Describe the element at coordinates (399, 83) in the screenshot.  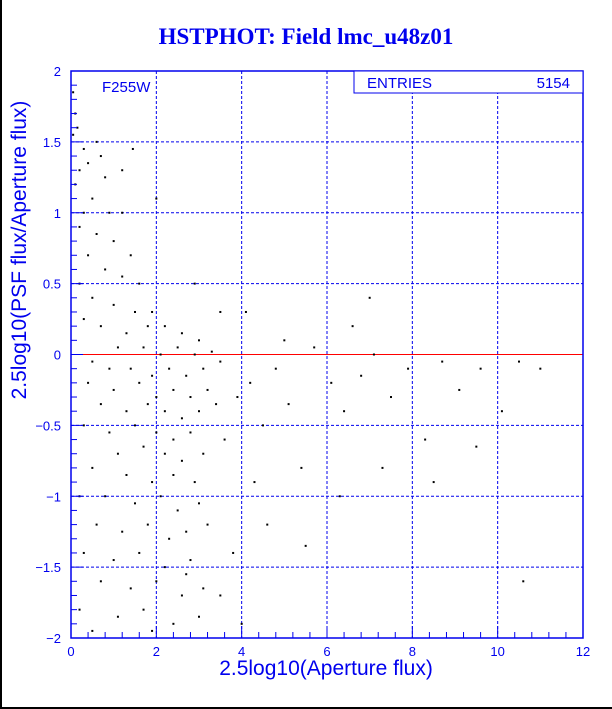
I see `stats-label: ENTRIES` at that location.